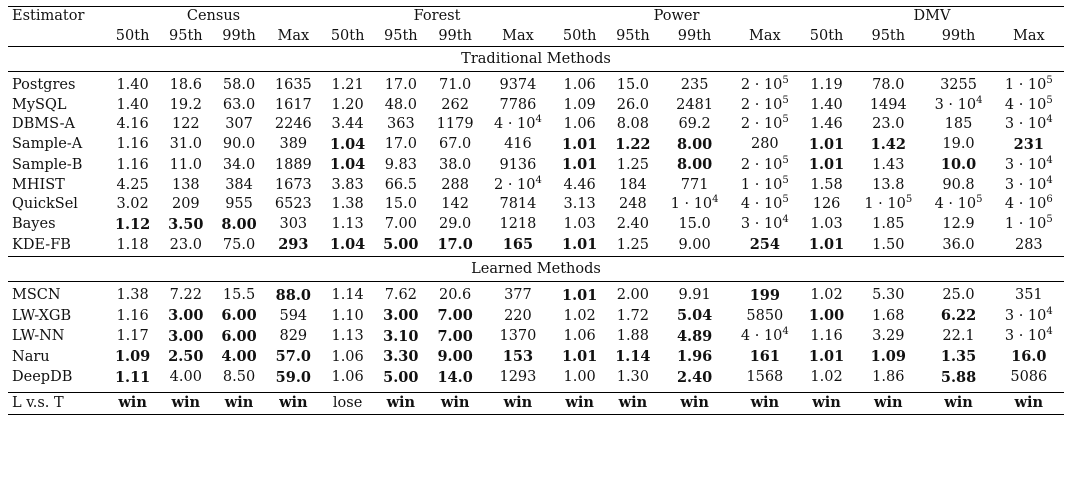 This screenshot has width=1080, height=493. I want to click on value-cell: 3.29, so click(888, 337).